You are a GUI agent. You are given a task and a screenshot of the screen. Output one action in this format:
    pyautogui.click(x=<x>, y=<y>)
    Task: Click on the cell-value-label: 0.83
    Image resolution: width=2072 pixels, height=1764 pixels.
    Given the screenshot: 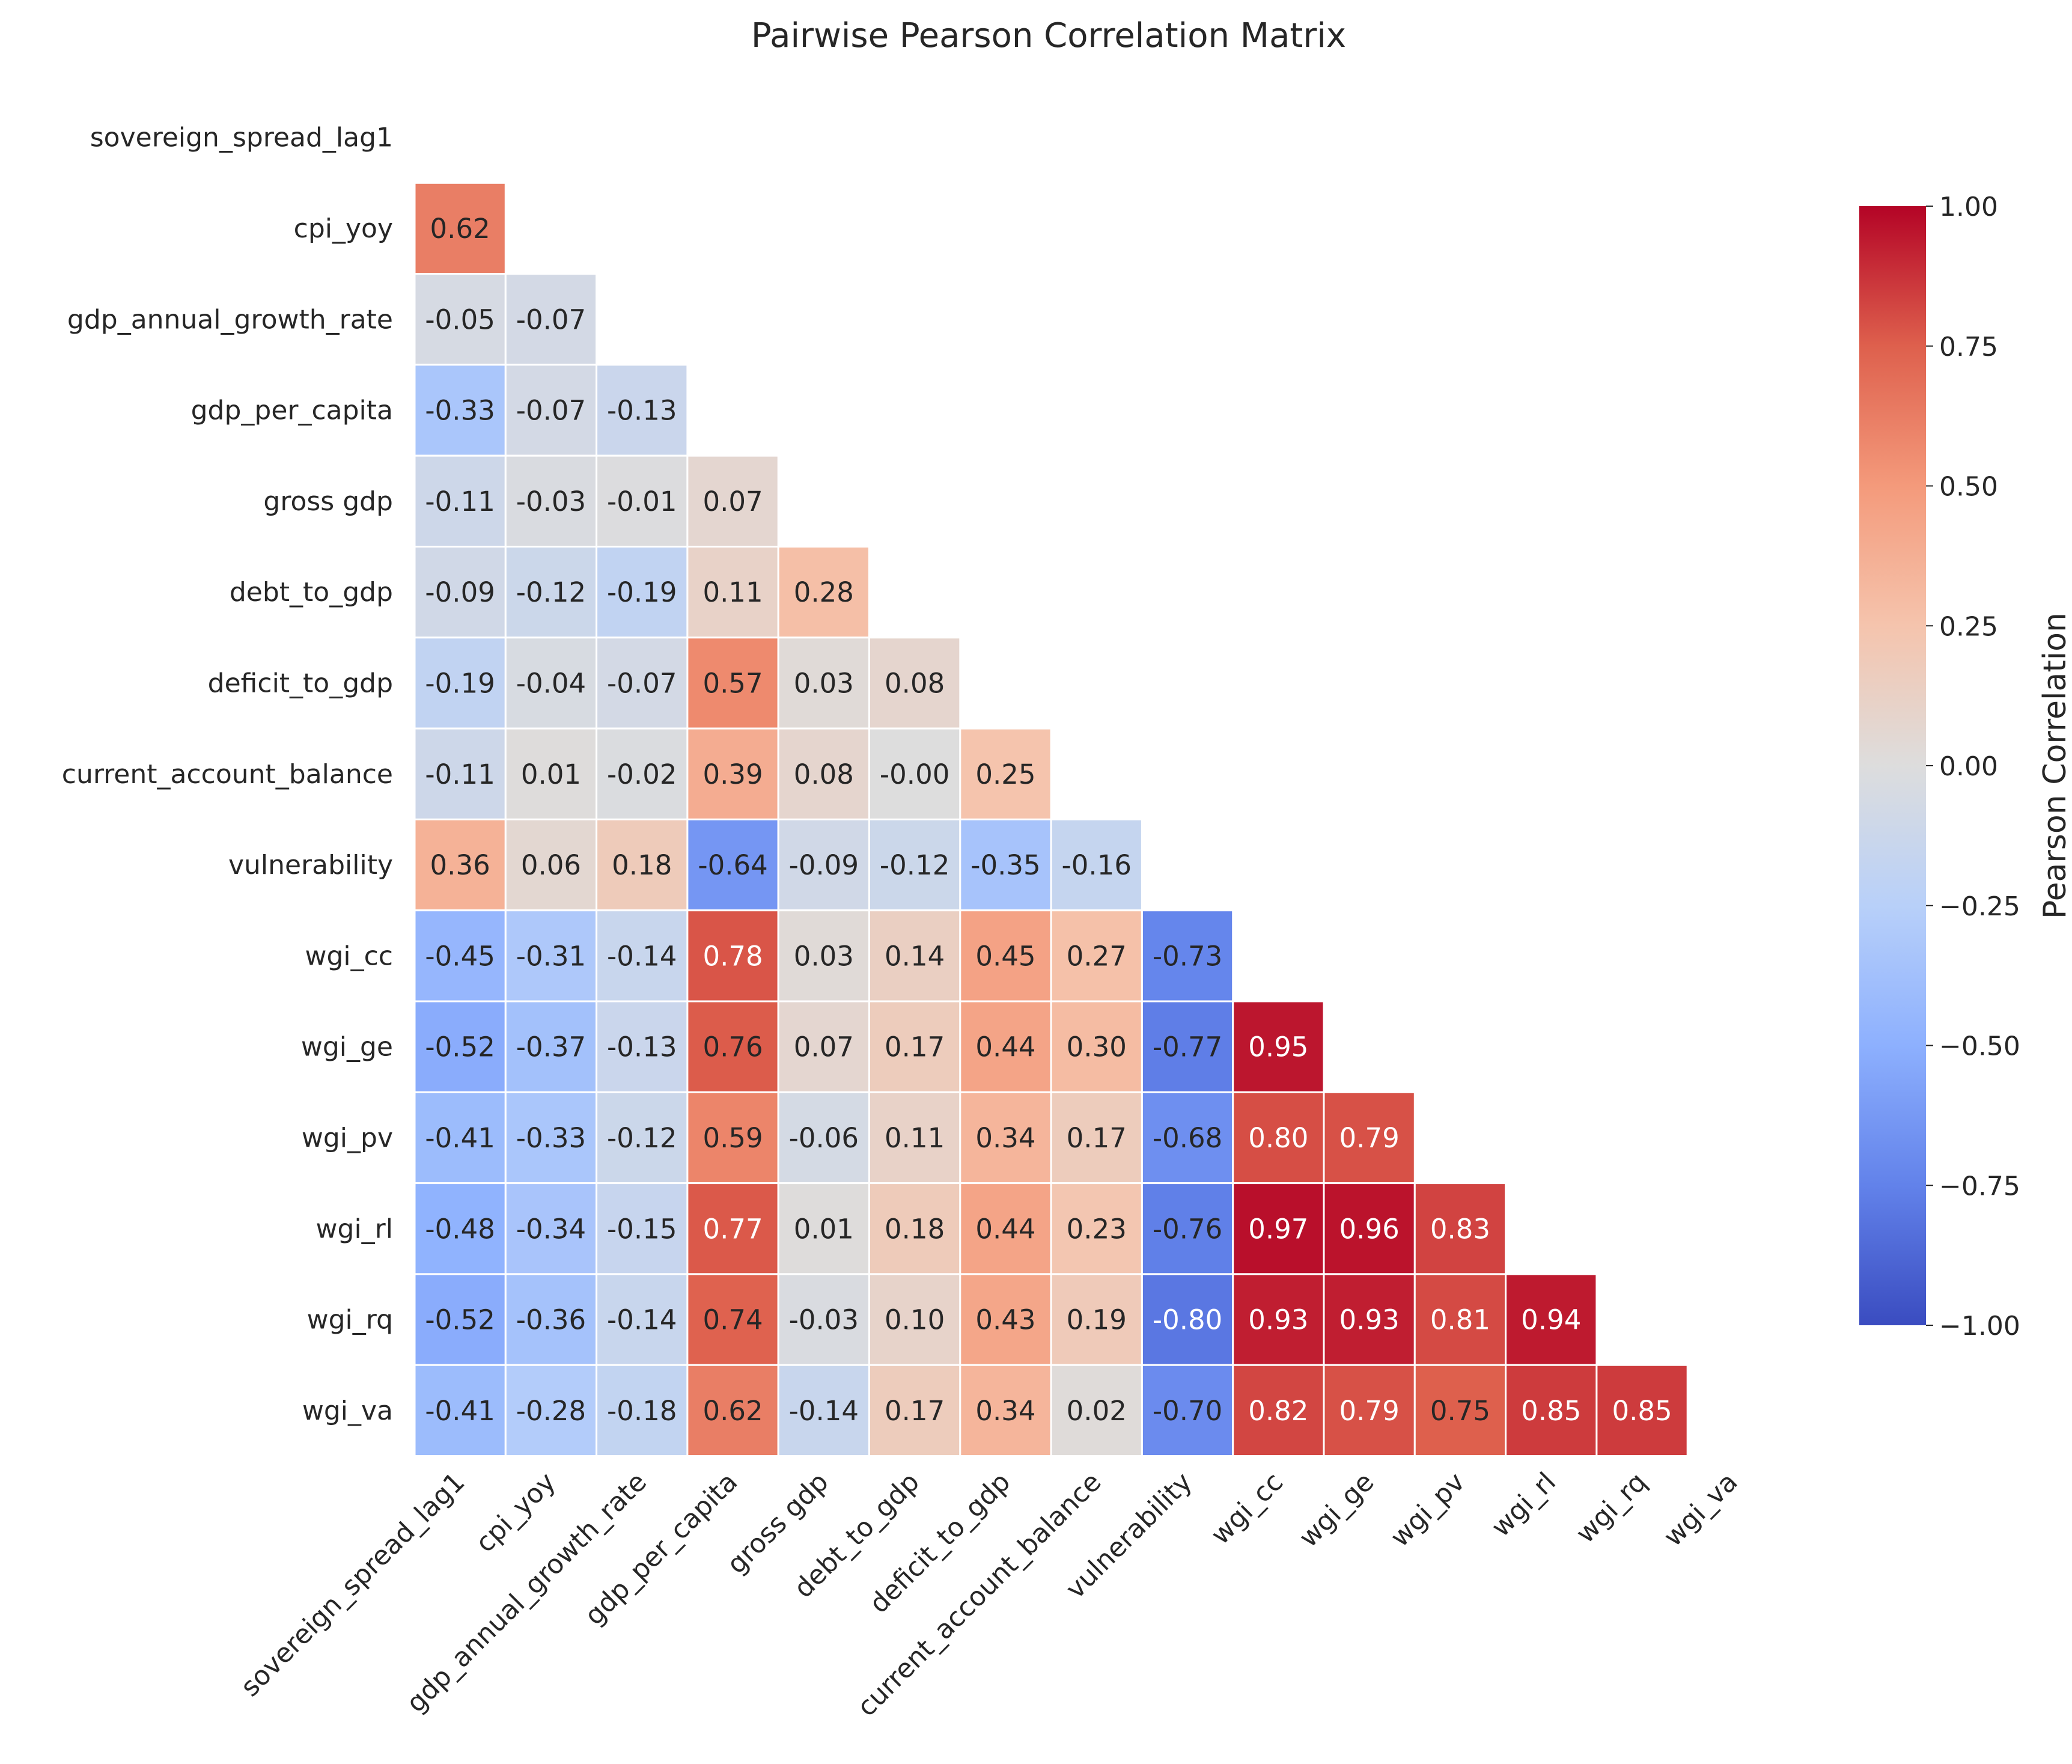 What is the action you would take?
    pyautogui.click(x=1460, y=1229)
    